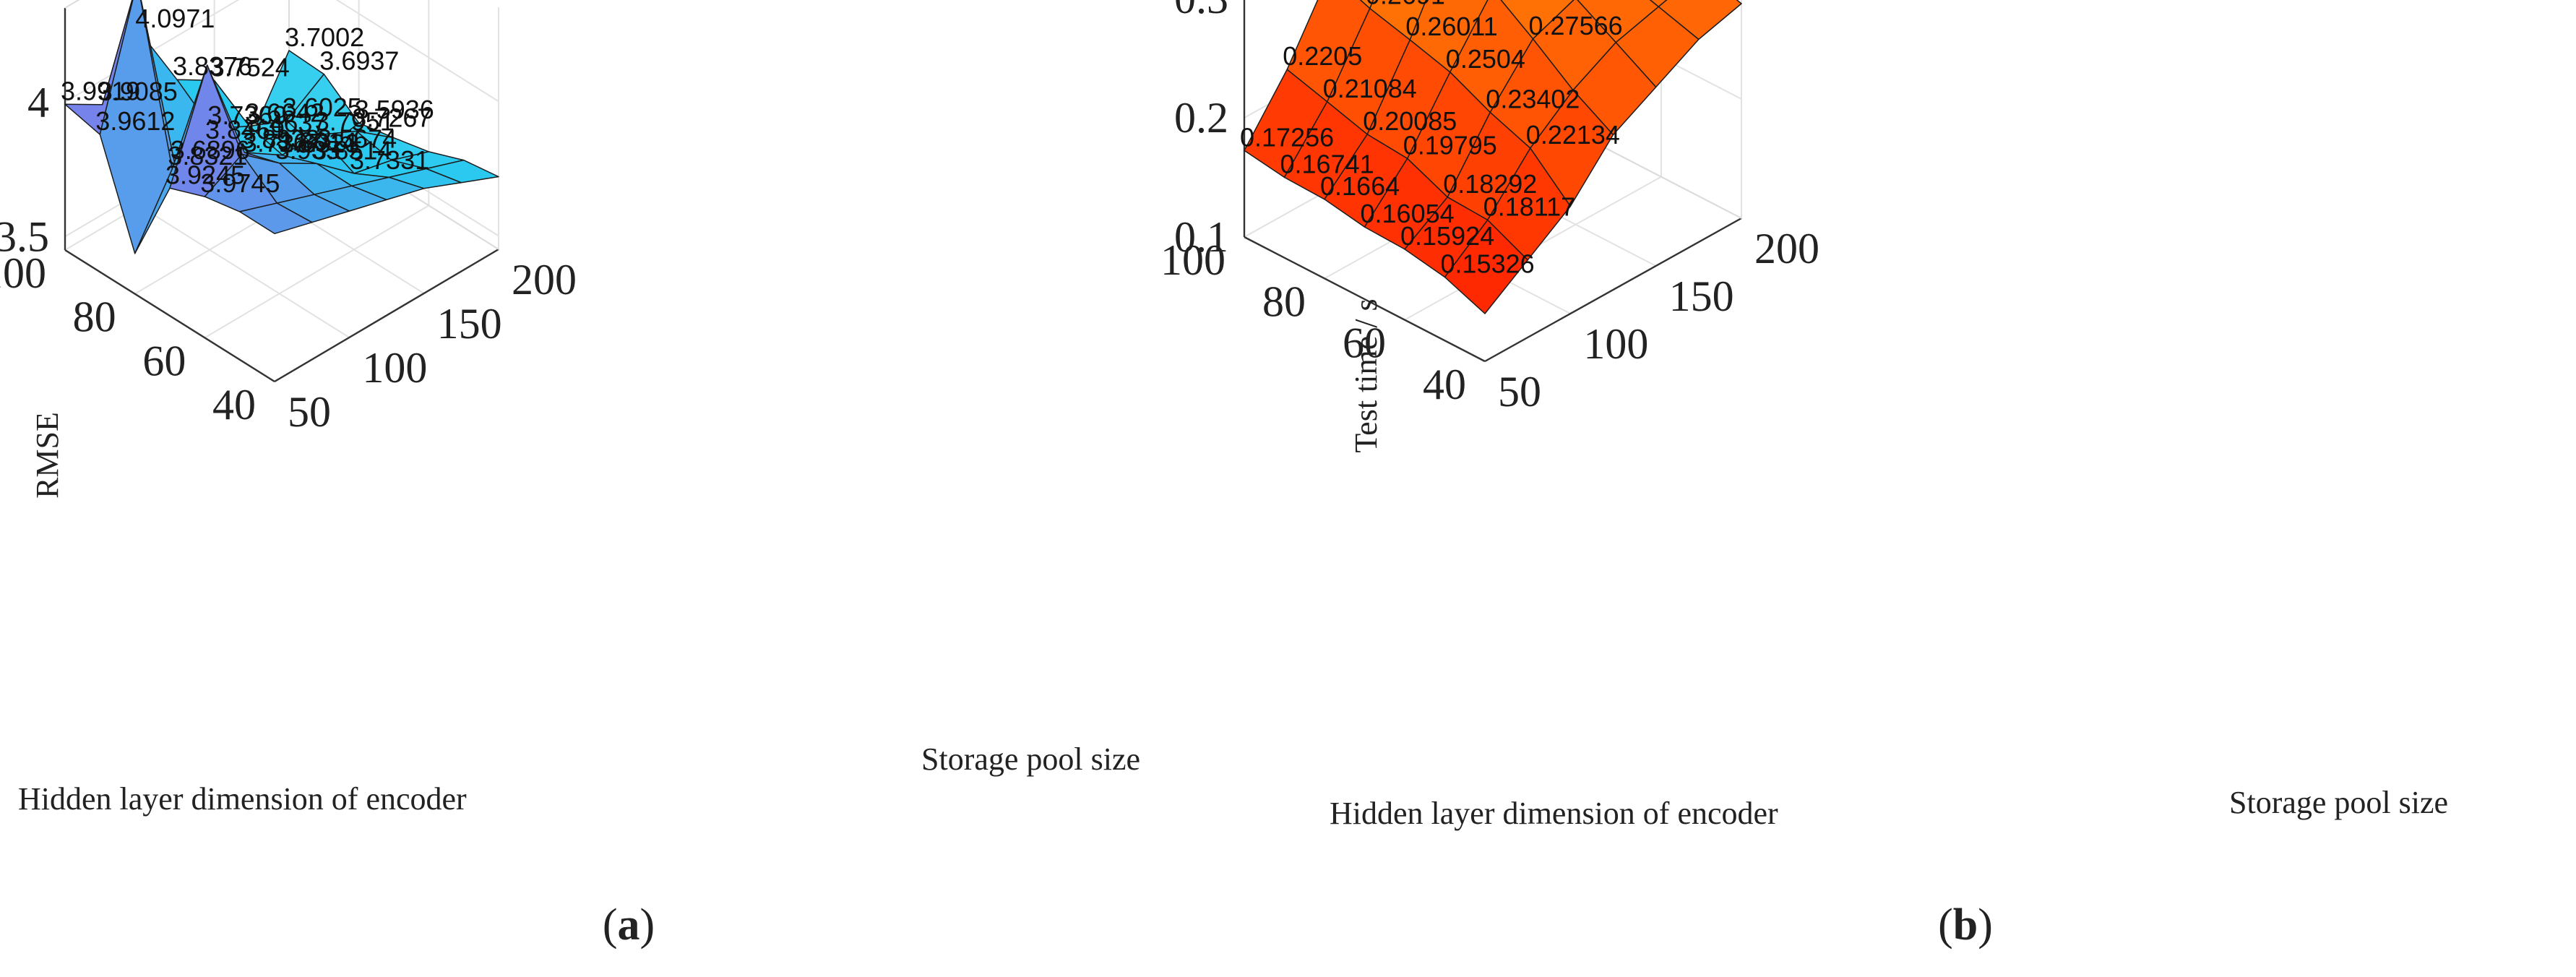 This screenshot has height=977, width=2576. Describe the element at coordinates (1485, 59) in the screenshot. I see `data-label: 0.2504` at that location.